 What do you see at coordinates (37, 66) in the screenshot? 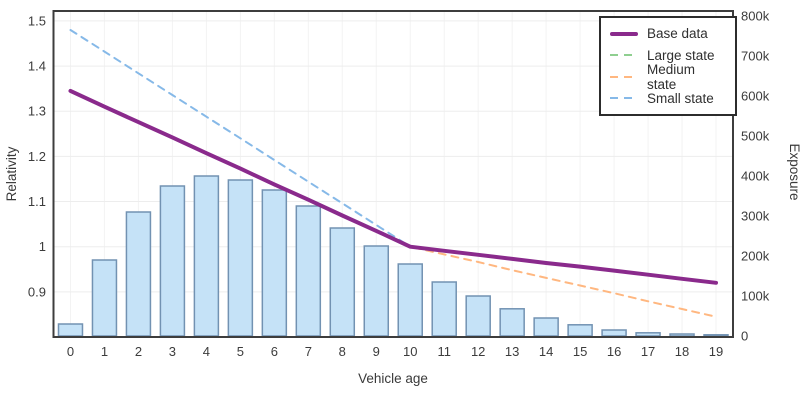
I see `y-left-tick-label: 1.4` at bounding box center [37, 66].